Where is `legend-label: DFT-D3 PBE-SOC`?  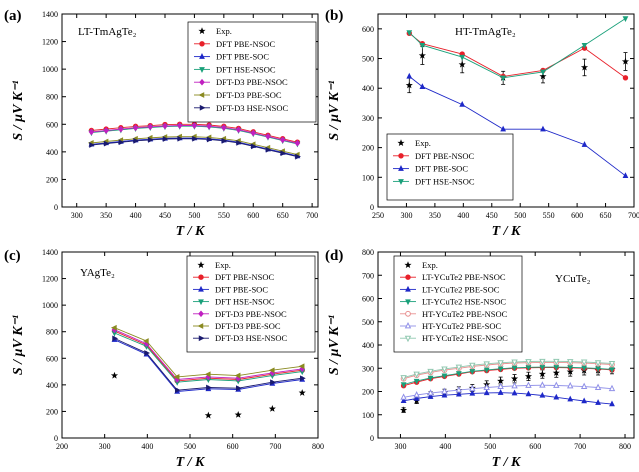
legend-label: DFT-D3 PBE-SOC is located at coordinates (248, 326).